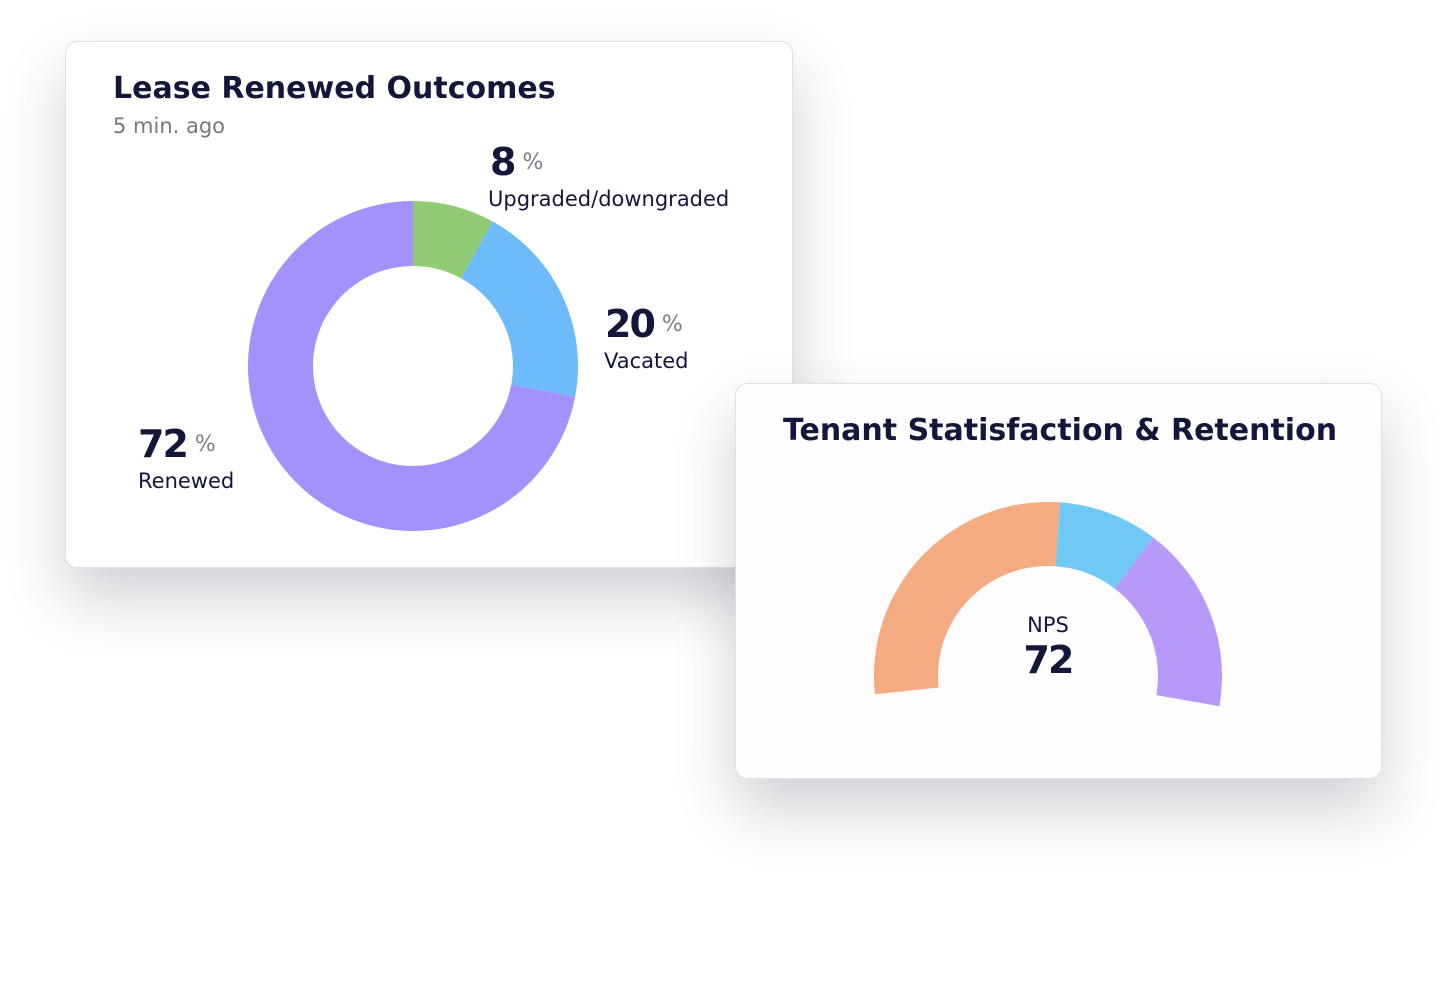  Describe the element at coordinates (608, 199) in the screenshot. I see `slice-label: Upgraded/downgraded` at that location.